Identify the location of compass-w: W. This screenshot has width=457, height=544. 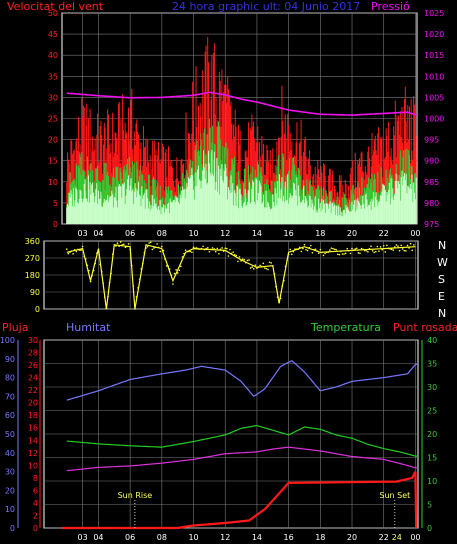
(442, 262).